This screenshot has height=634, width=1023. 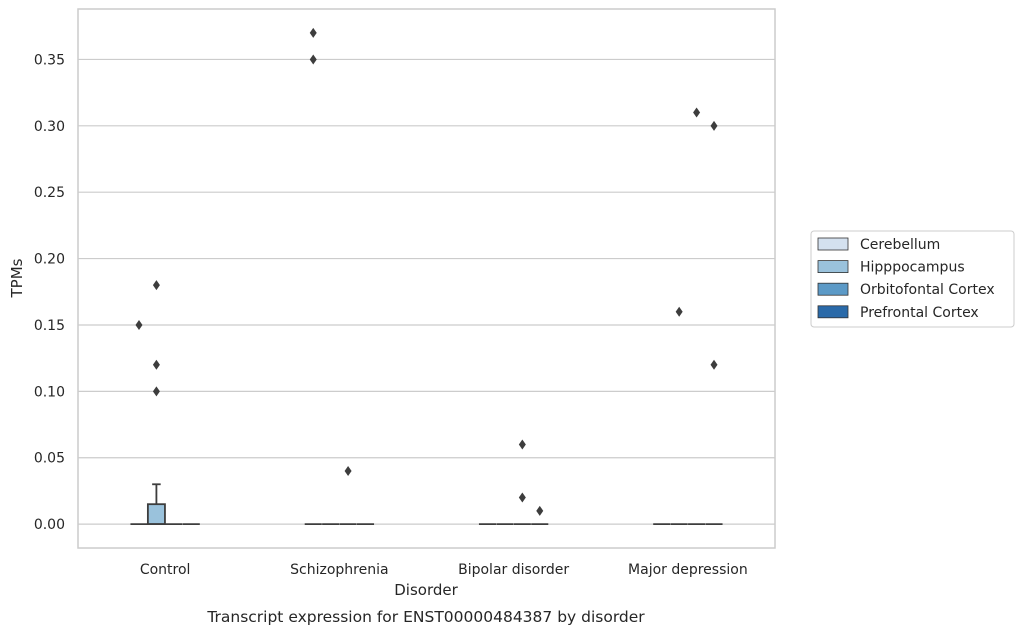 I want to click on box-body, so click(x=156, y=514).